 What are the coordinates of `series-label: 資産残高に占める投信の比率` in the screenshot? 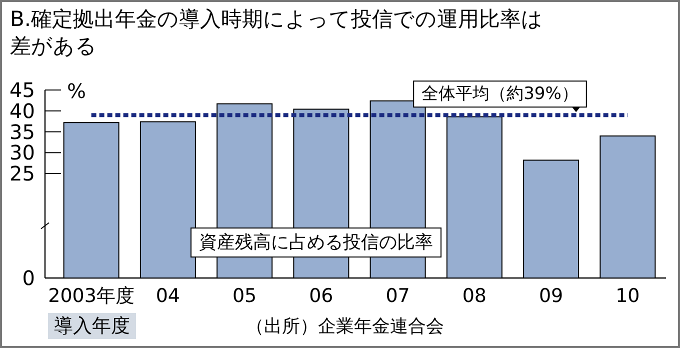 It's located at (316, 242).